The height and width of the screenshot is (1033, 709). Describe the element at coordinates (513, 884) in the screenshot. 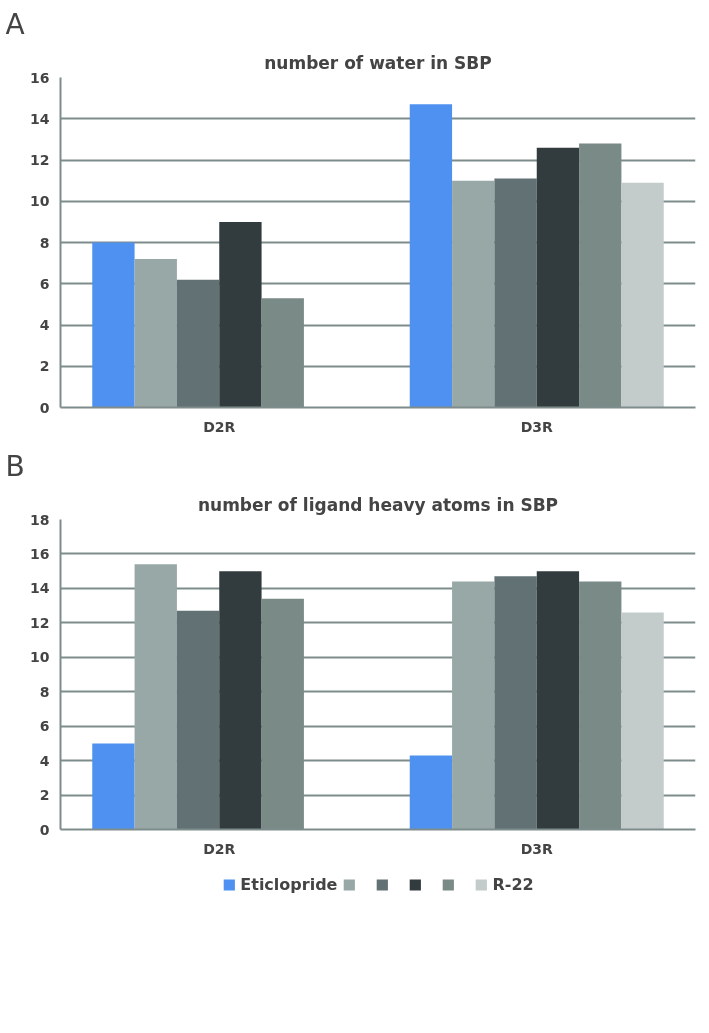

I see `legend-label: R-22` at that location.